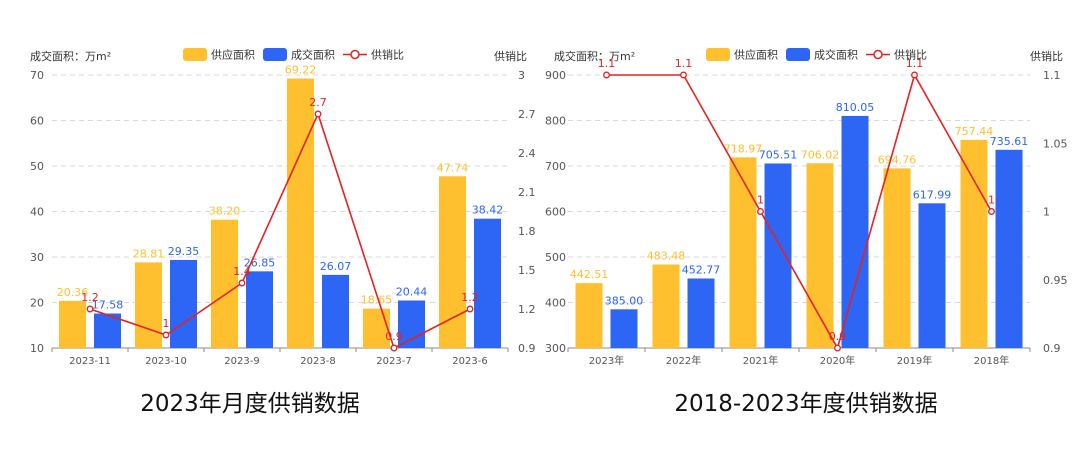 The width and height of the screenshot is (1080, 460). What do you see at coordinates (555, 257) in the screenshot?
I see `left-tick-label: 500` at bounding box center [555, 257].